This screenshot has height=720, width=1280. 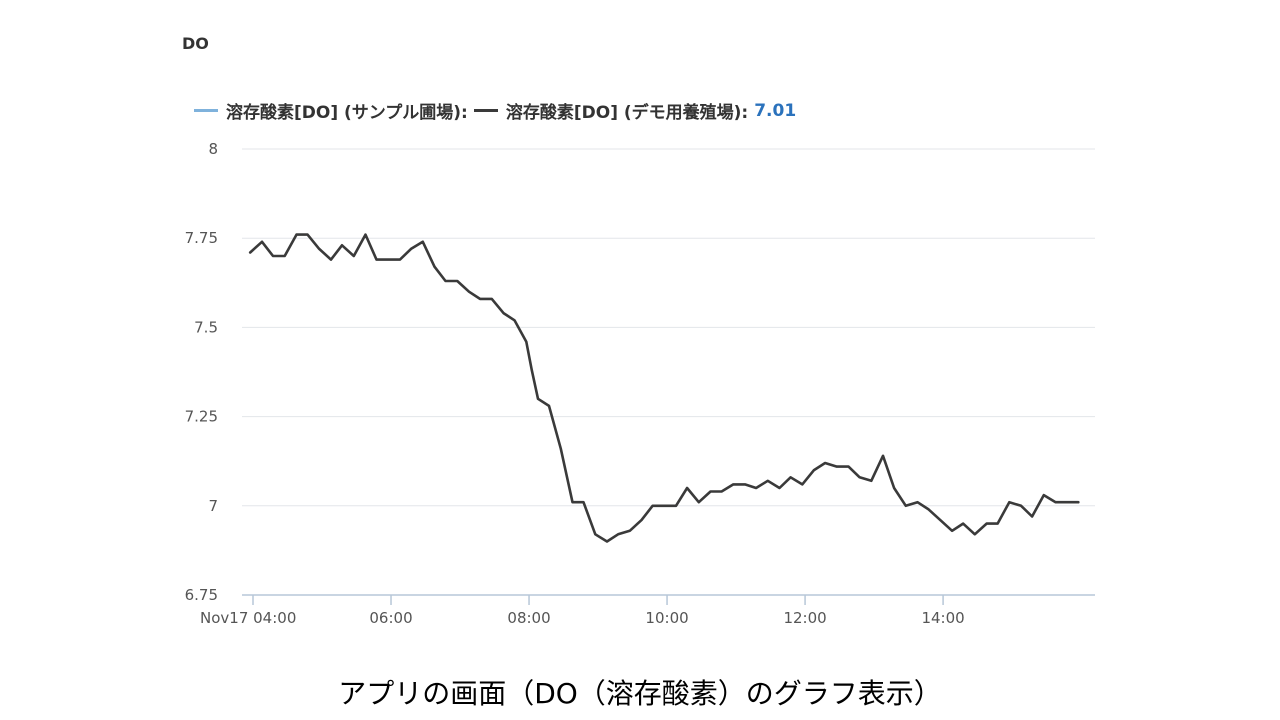 What do you see at coordinates (213, 149) in the screenshot?
I see `y-tick-label: 8` at bounding box center [213, 149].